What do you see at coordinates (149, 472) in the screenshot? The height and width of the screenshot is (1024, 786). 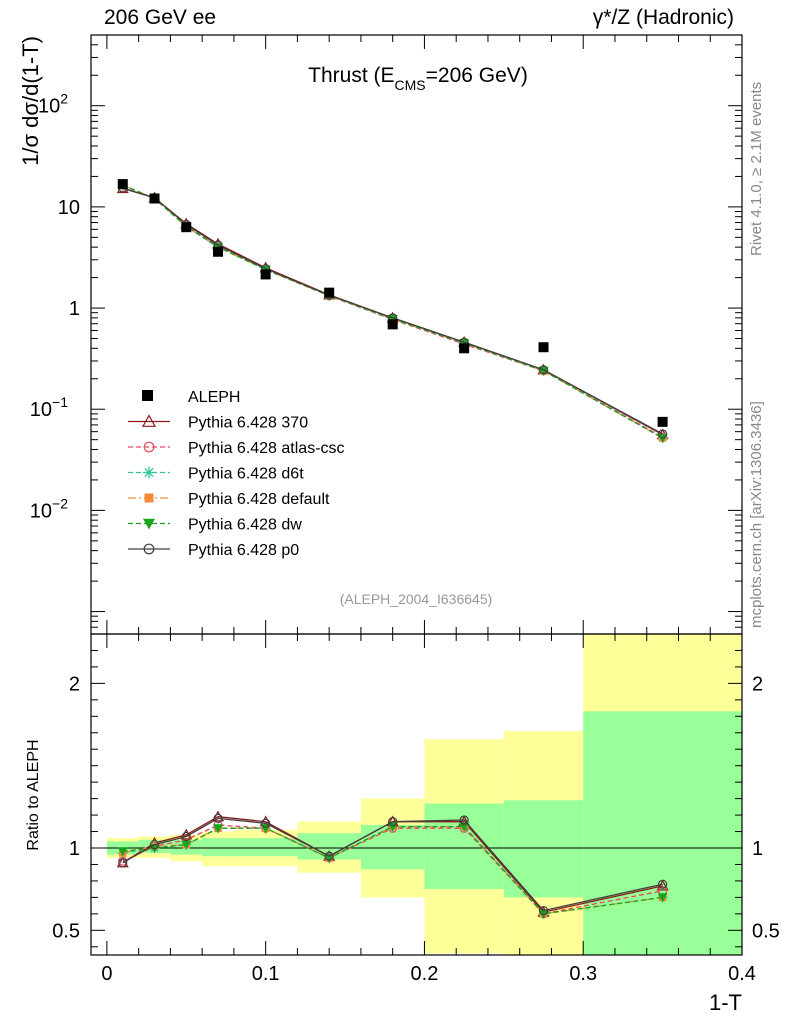 I see `marker-star` at bounding box center [149, 472].